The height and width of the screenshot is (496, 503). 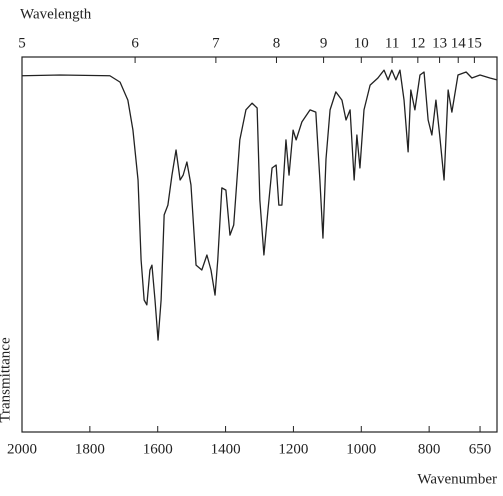 I want to click on top-tick-label: 7, so click(x=216, y=43).